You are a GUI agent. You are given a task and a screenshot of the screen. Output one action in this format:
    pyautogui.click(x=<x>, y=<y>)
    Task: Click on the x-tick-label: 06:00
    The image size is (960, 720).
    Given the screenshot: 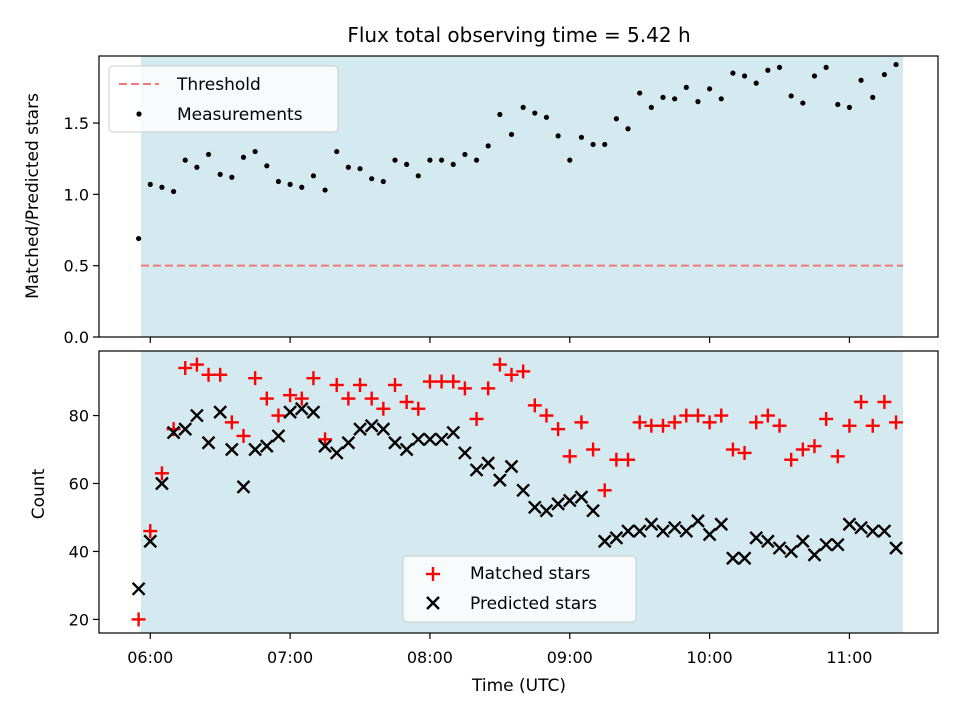 What is the action you would take?
    pyautogui.click(x=150, y=657)
    